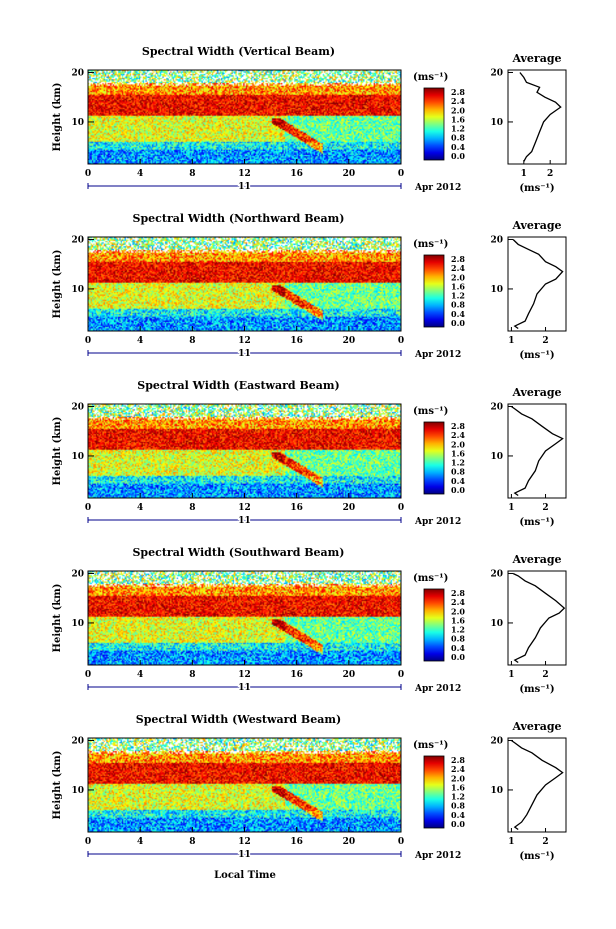  Describe the element at coordinates (238, 385) in the screenshot. I see `panel-title: Spectral Width (Eastward Beam)` at that location.